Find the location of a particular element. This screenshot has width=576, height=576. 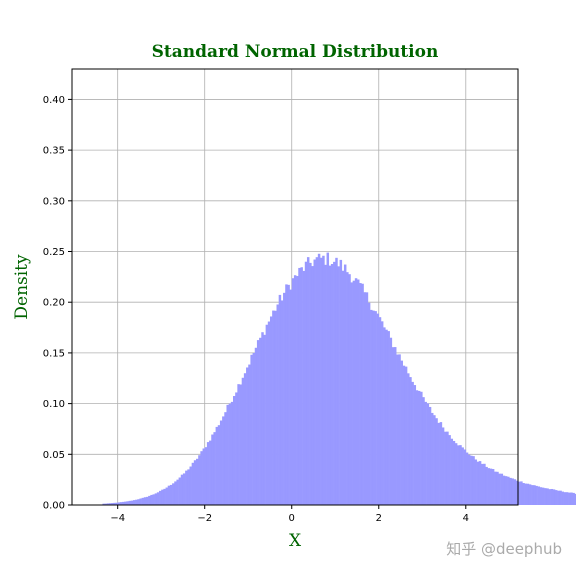

x-tick-label: −2 is located at coordinates (204, 518).